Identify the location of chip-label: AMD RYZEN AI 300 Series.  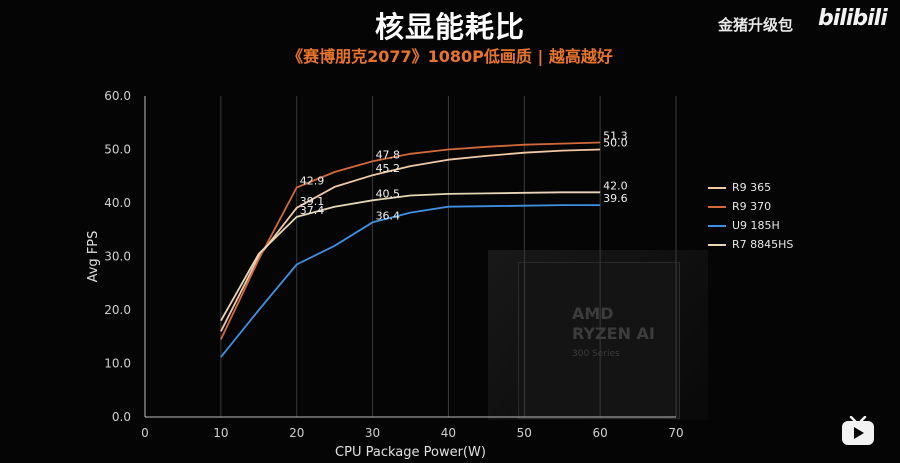
(613, 334).